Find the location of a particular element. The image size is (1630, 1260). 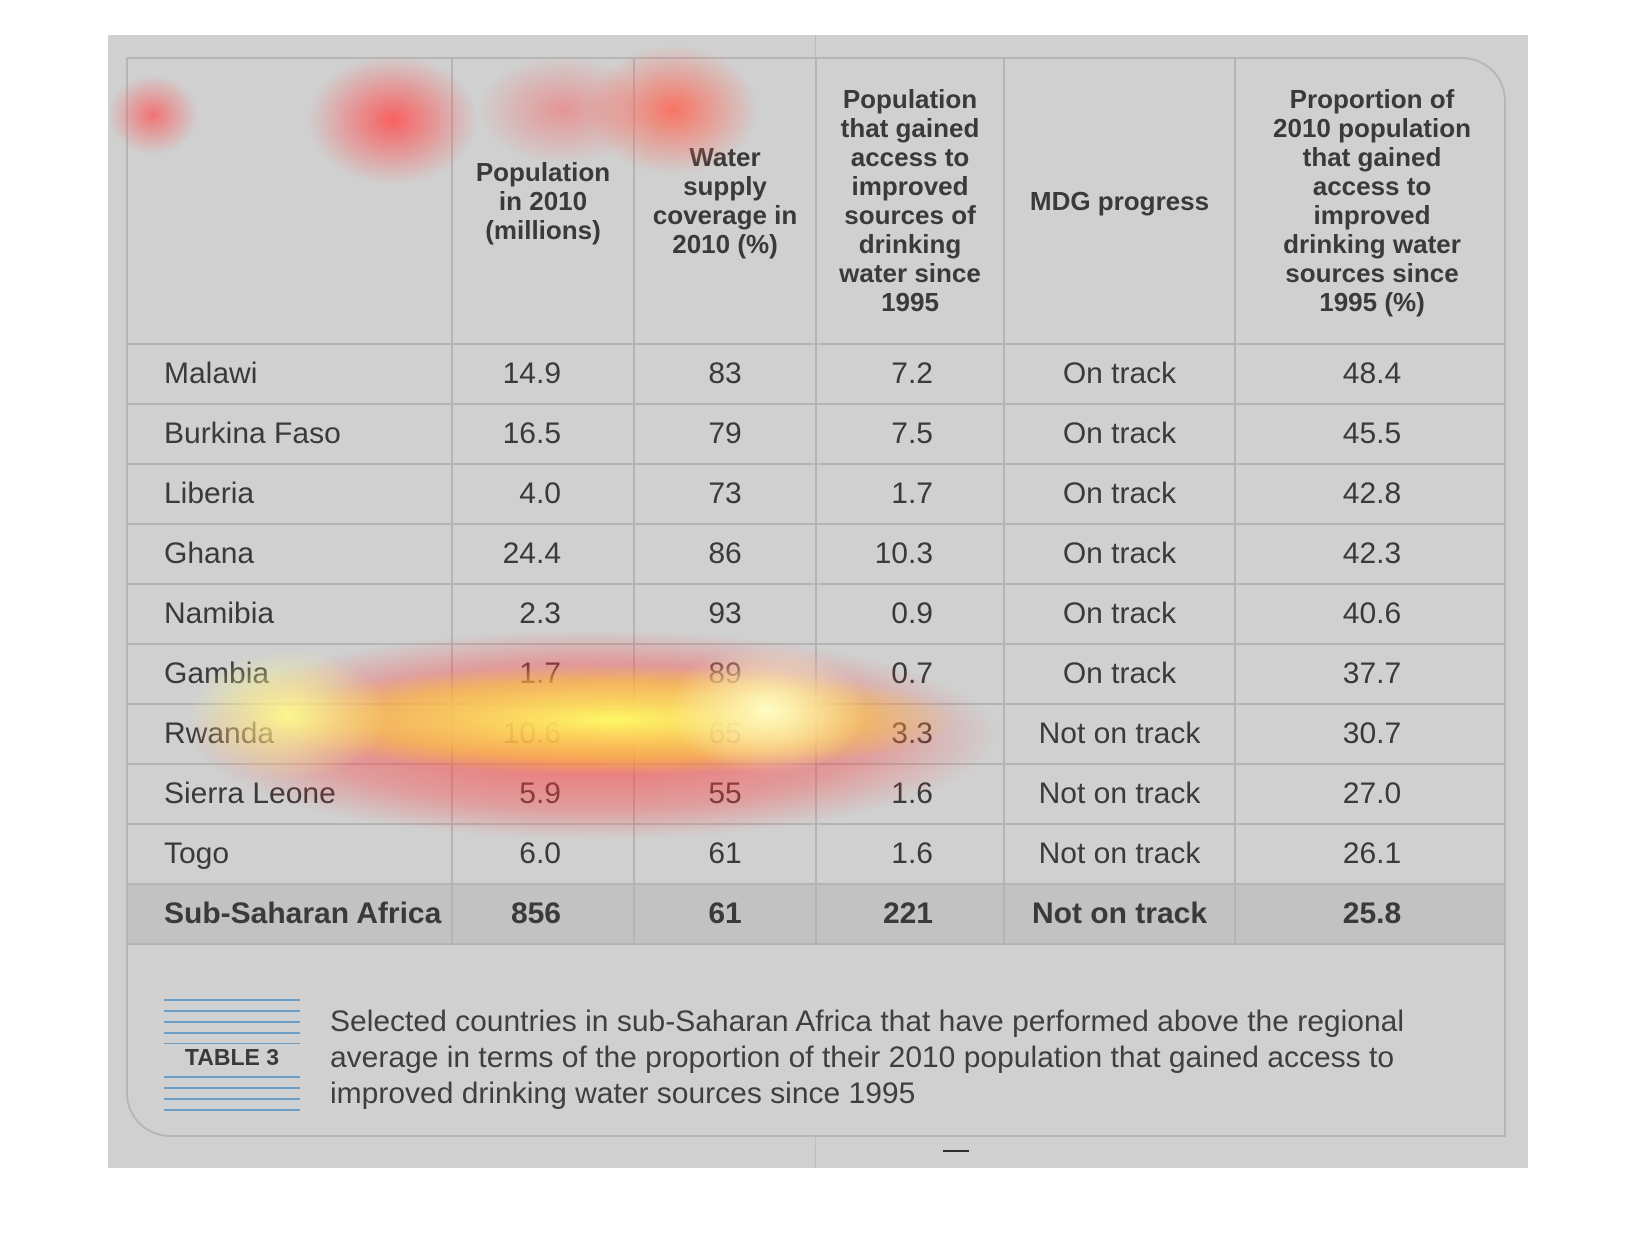

table-row: Sierra Leone 5.9 55 1.6 Not on track 27.0 is located at coordinates (816, 794).